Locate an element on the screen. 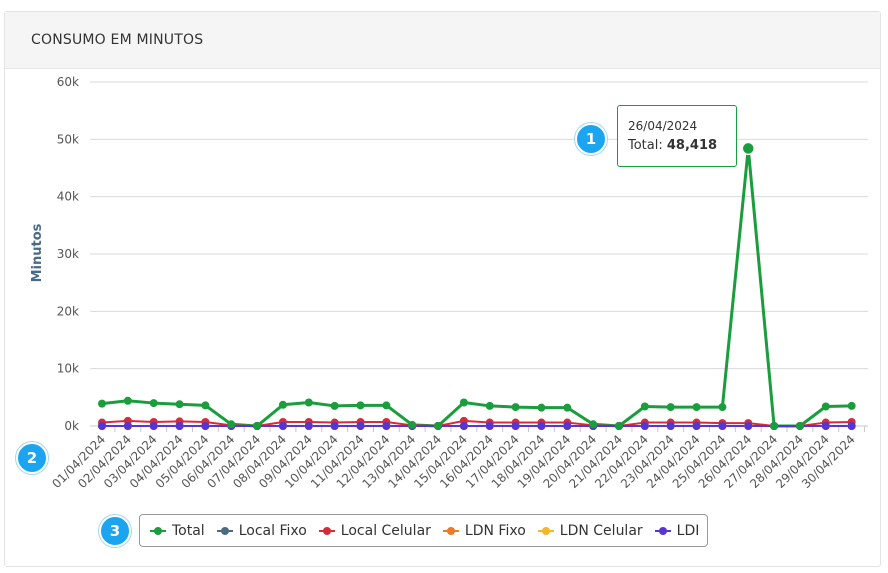  y-tick-label: 10k is located at coordinates (68, 369).